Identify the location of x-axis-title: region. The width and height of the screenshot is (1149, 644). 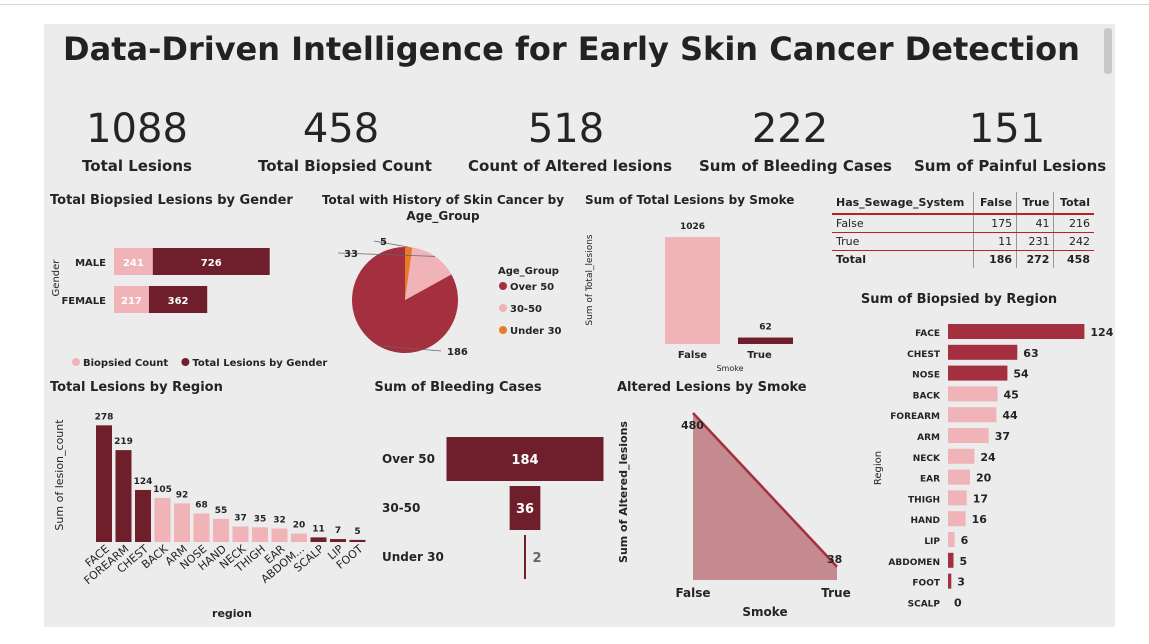
(232, 613).